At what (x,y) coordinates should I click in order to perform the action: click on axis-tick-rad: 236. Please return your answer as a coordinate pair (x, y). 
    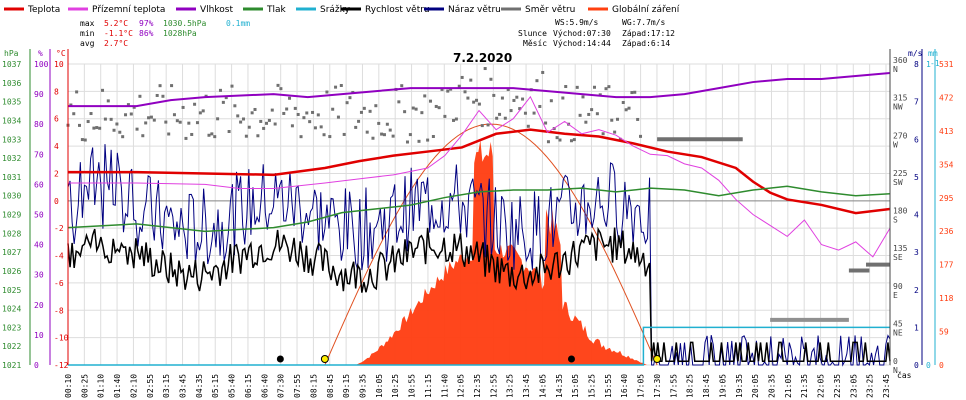
    Looking at the image, I should click on (946, 231).